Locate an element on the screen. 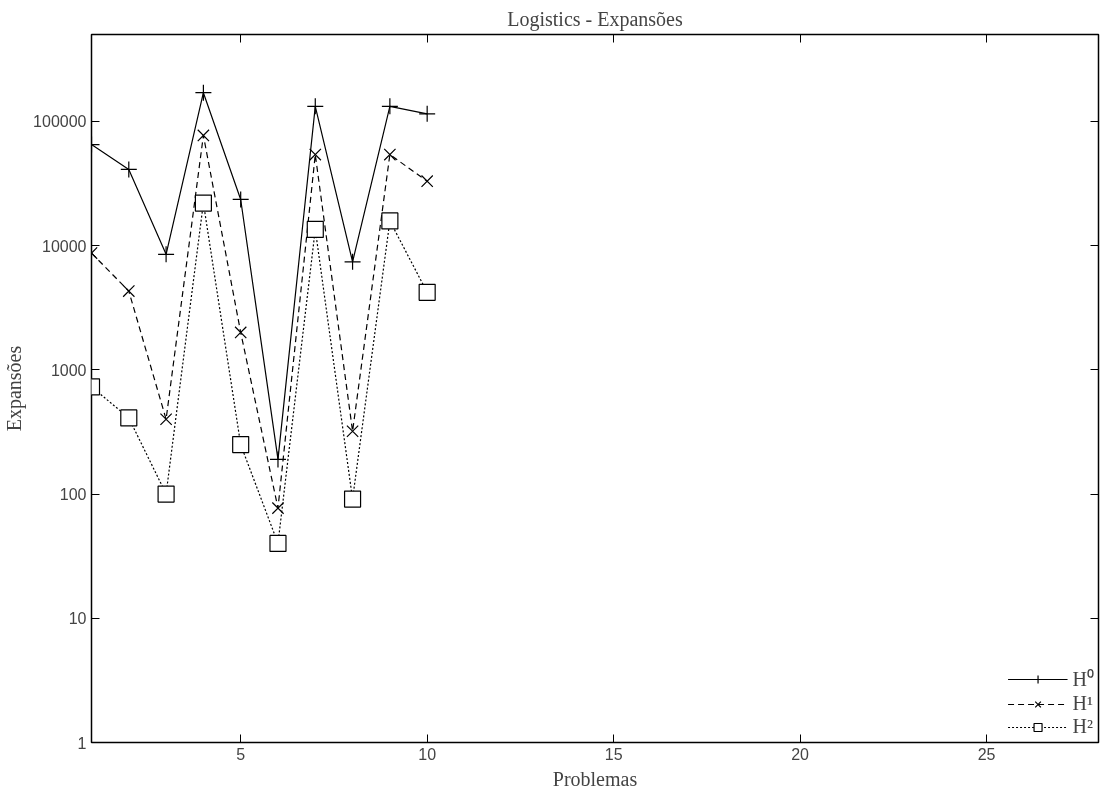 The height and width of the screenshot is (792, 1100). x-tick-label: 25 is located at coordinates (986, 754).